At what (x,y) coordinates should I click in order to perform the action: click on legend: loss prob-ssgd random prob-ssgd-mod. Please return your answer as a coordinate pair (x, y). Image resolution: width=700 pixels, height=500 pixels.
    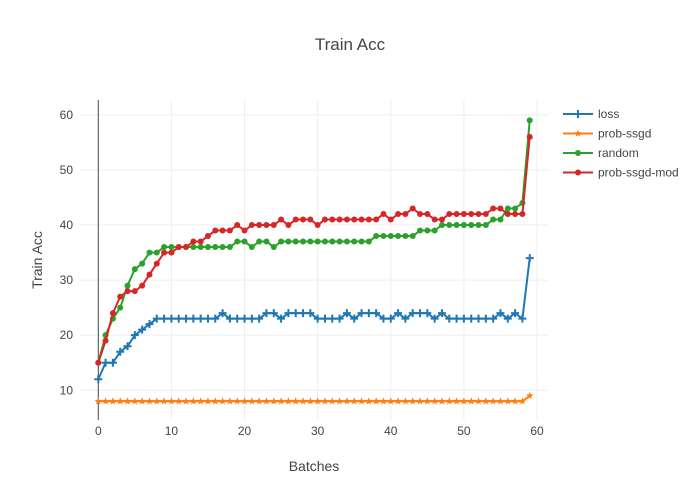
    Looking at the image, I should click on (621, 143).